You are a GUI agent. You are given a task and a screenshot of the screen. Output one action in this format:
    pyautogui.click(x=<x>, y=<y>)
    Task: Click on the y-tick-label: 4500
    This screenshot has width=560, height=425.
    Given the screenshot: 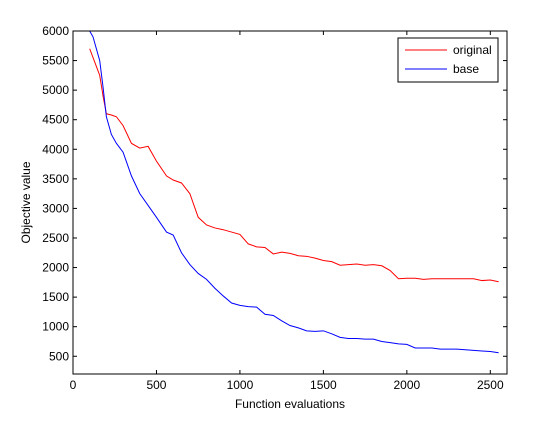 What is the action you would take?
    pyautogui.click(x=55, y=120)
    